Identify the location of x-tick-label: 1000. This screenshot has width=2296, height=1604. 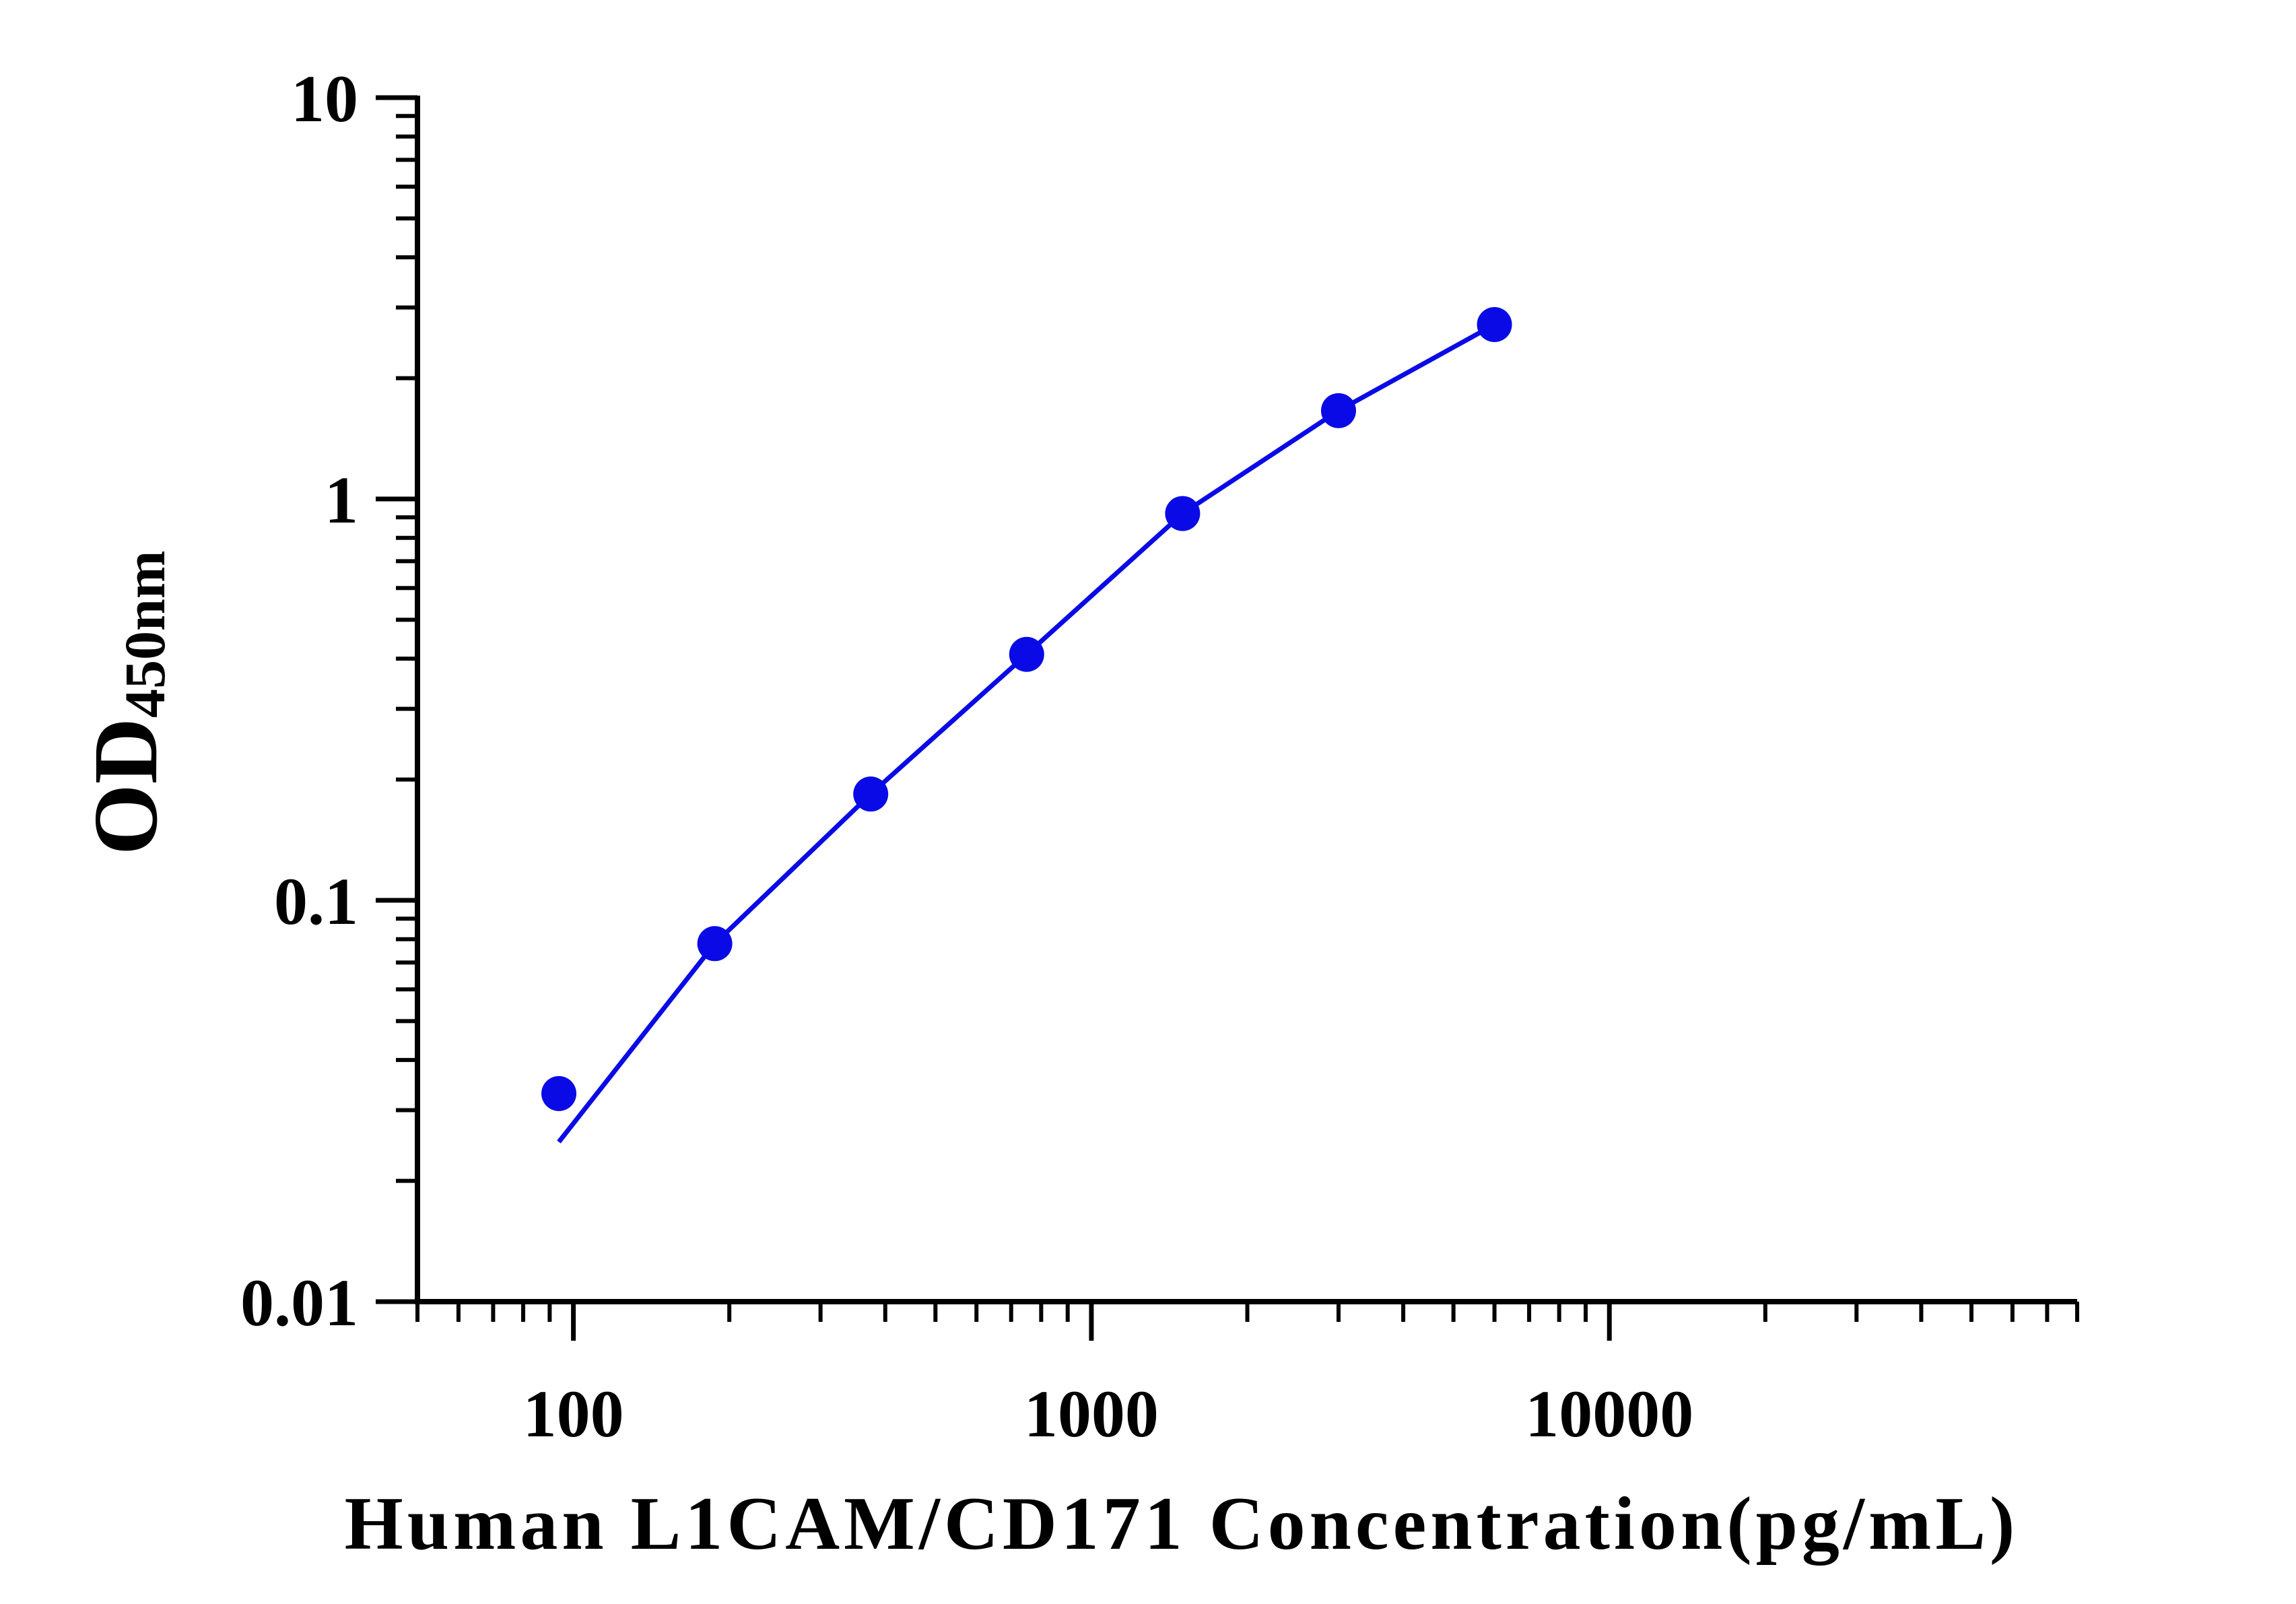
(1091, 1413).